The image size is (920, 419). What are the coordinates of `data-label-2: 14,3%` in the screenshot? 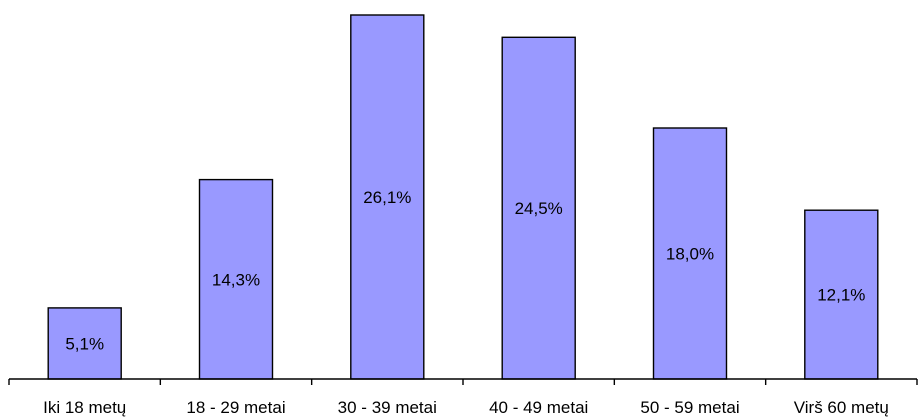 It's located at (236, 279).